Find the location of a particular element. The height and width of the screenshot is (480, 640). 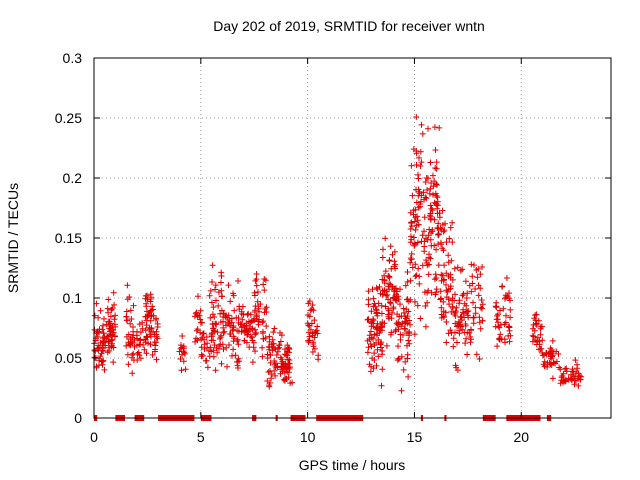

y-tick-labels: 0 0.05 0.1 0.15 0.2 0.25 0.3 is located at coordinates (68, 238).